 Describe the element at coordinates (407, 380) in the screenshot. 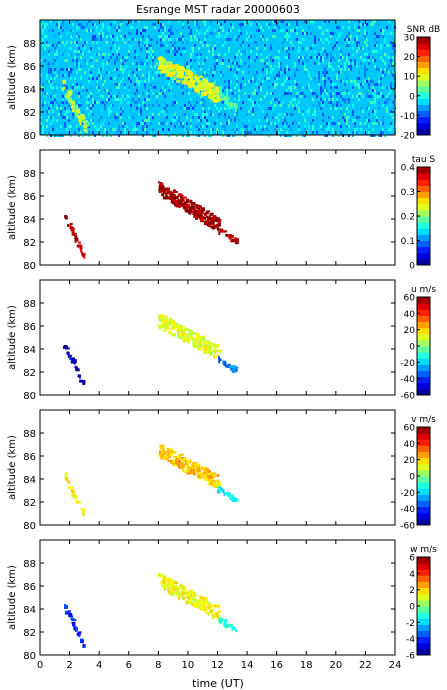

I see `colorbar-tick-label: -40` at that location.